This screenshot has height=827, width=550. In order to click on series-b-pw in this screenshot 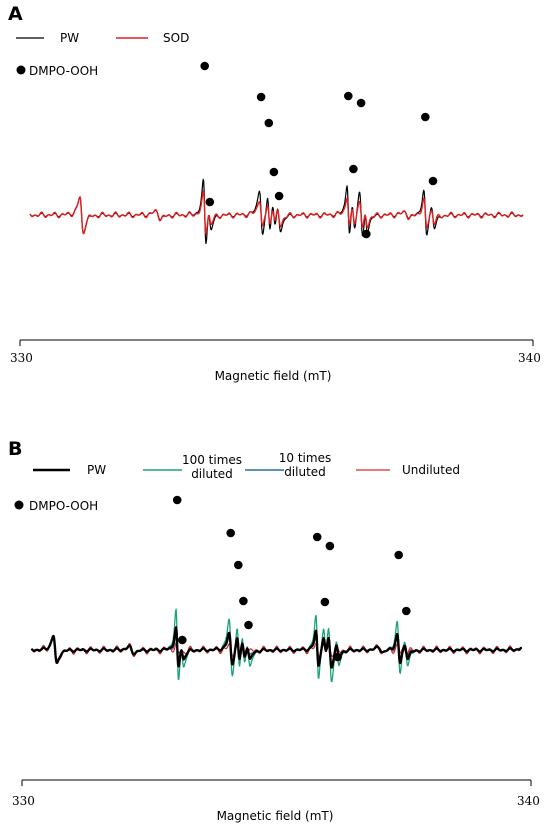, I will do `click(276, 647)`.